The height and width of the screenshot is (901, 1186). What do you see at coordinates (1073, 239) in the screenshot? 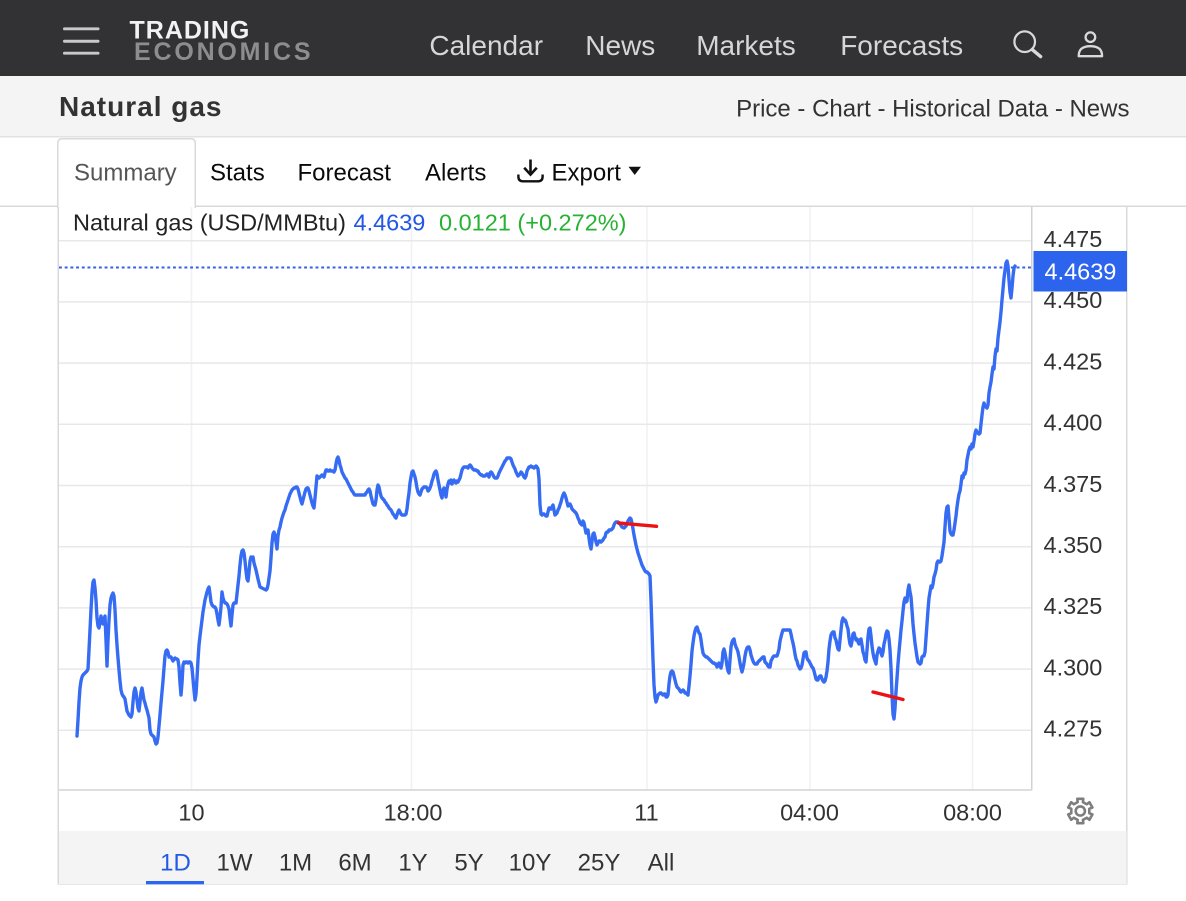
I see `svg-text: 4.475` at bounding box center [1073, 239].